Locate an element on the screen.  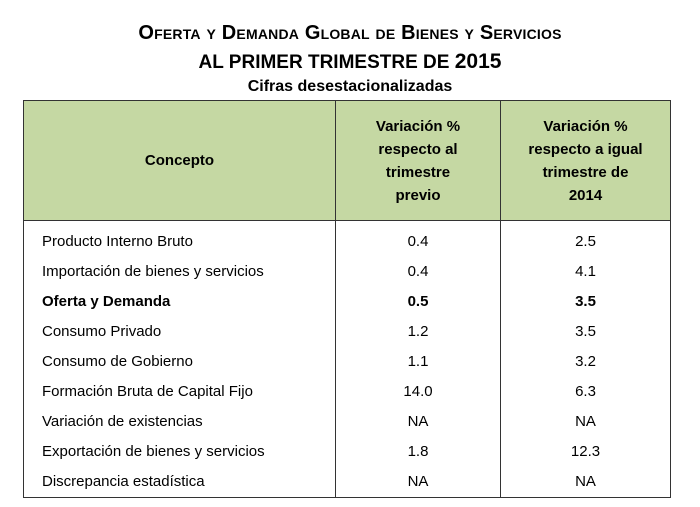
row-concept: Importación de bienes y servicios is located at coordinates (179, 271).